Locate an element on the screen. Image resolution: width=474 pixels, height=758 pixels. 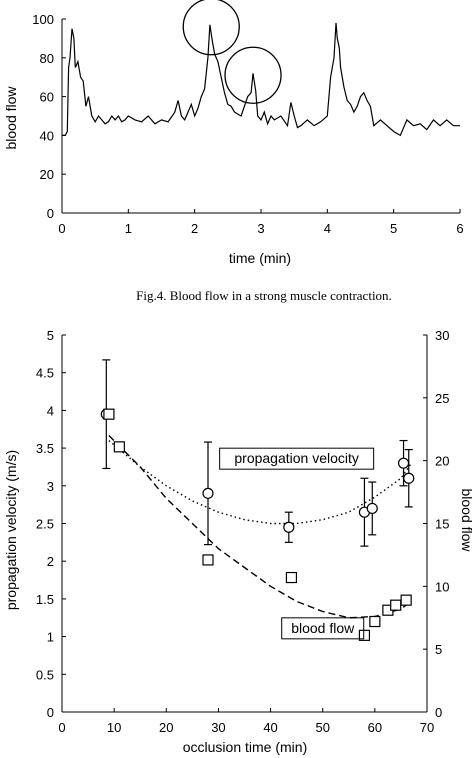
chart1-x-tick-label: 3 is located at coordinates (260, 228).